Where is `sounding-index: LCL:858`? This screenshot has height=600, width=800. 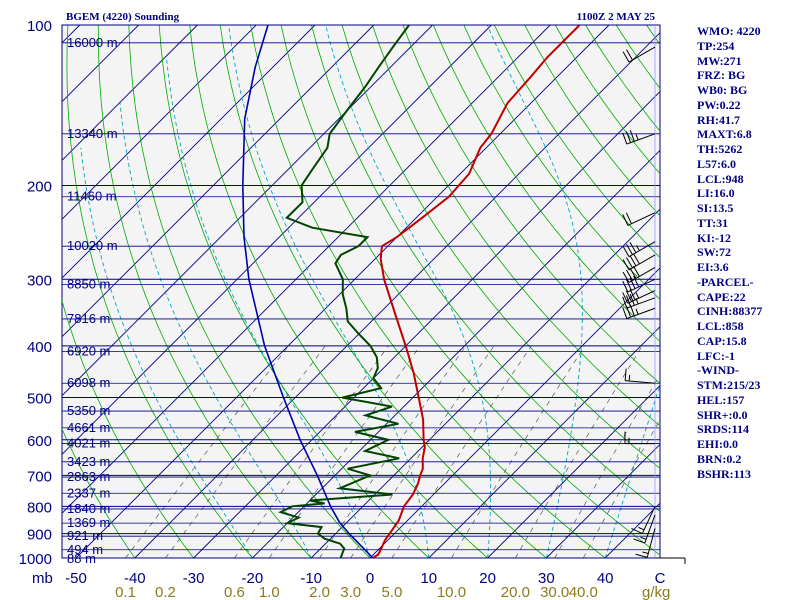
sounding-index: LCL:858 is located at coordinates (720, 326).